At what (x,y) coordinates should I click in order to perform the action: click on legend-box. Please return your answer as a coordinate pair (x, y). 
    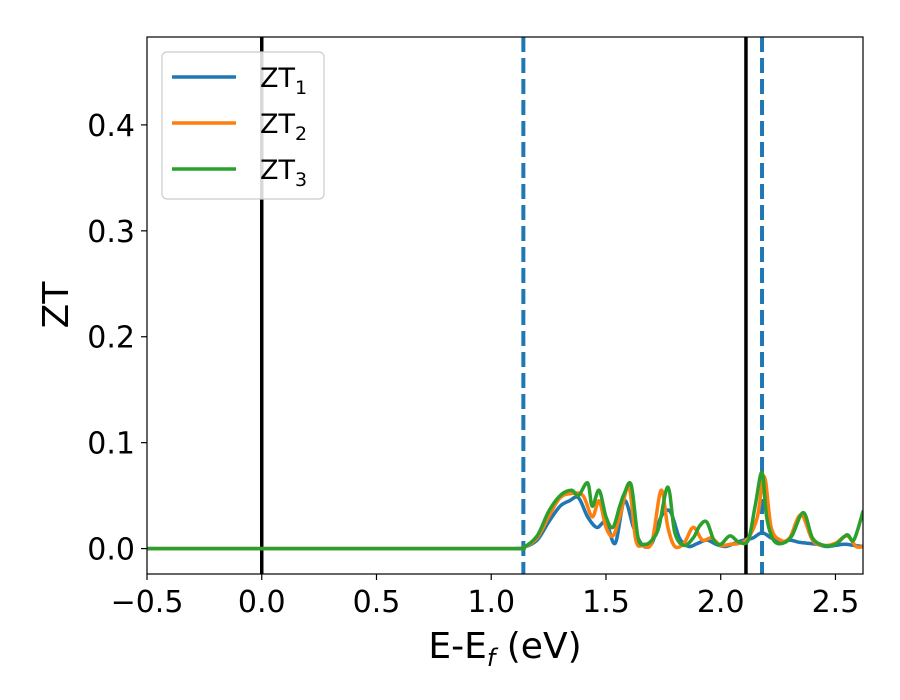
    Looking at the image, I should click on (243, 125).